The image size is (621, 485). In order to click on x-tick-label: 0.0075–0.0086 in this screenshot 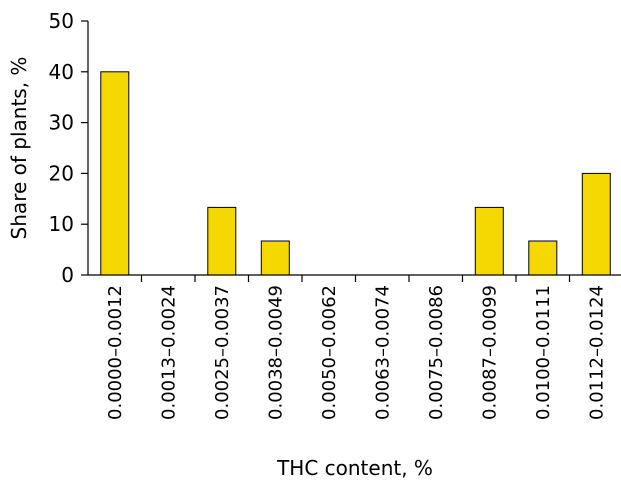, I will do `click(436, 352)`.